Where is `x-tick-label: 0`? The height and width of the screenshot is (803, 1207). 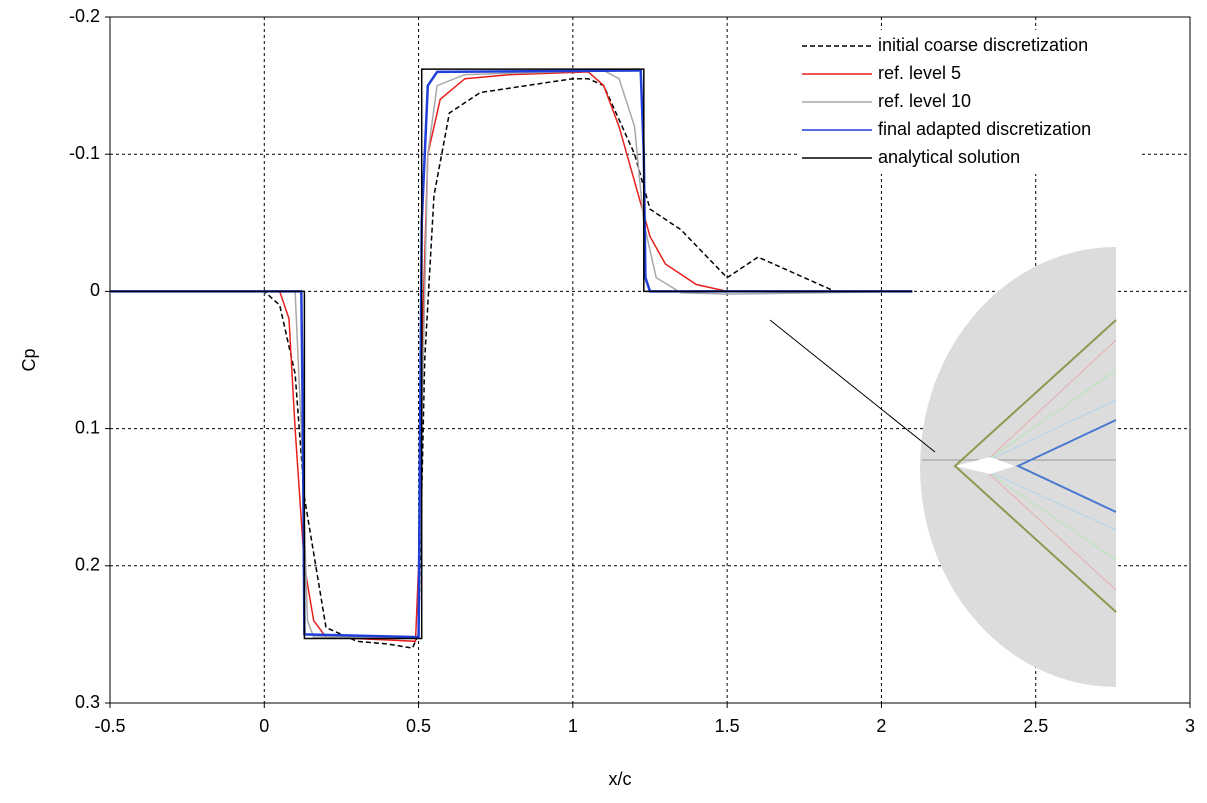 x-tick-label: 0 is located at coordinates (264, 726).